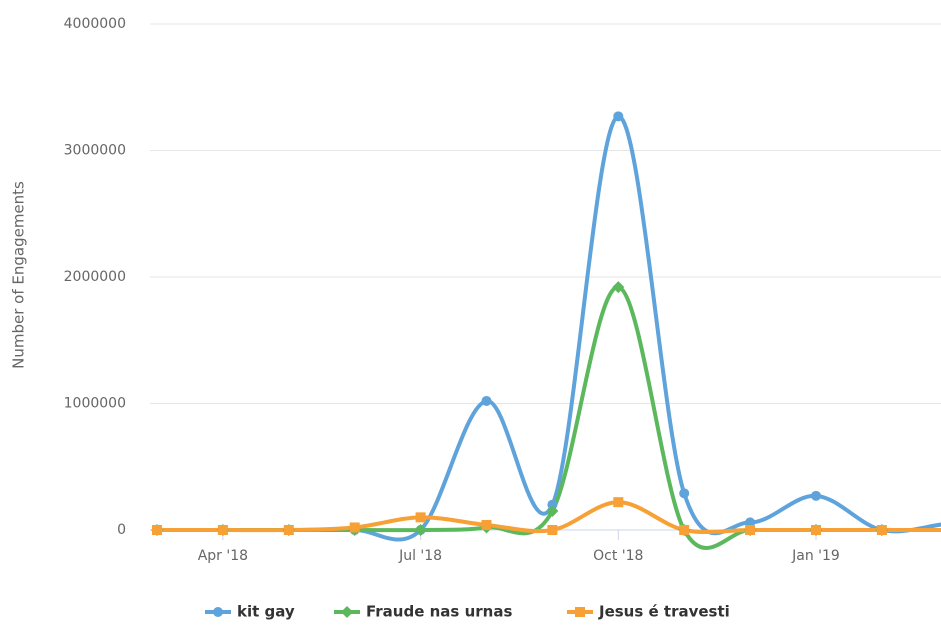  Describe the element at coordinates (420, 556) in the screenshot. I see `x-tick-label: Jul '18` at that location.